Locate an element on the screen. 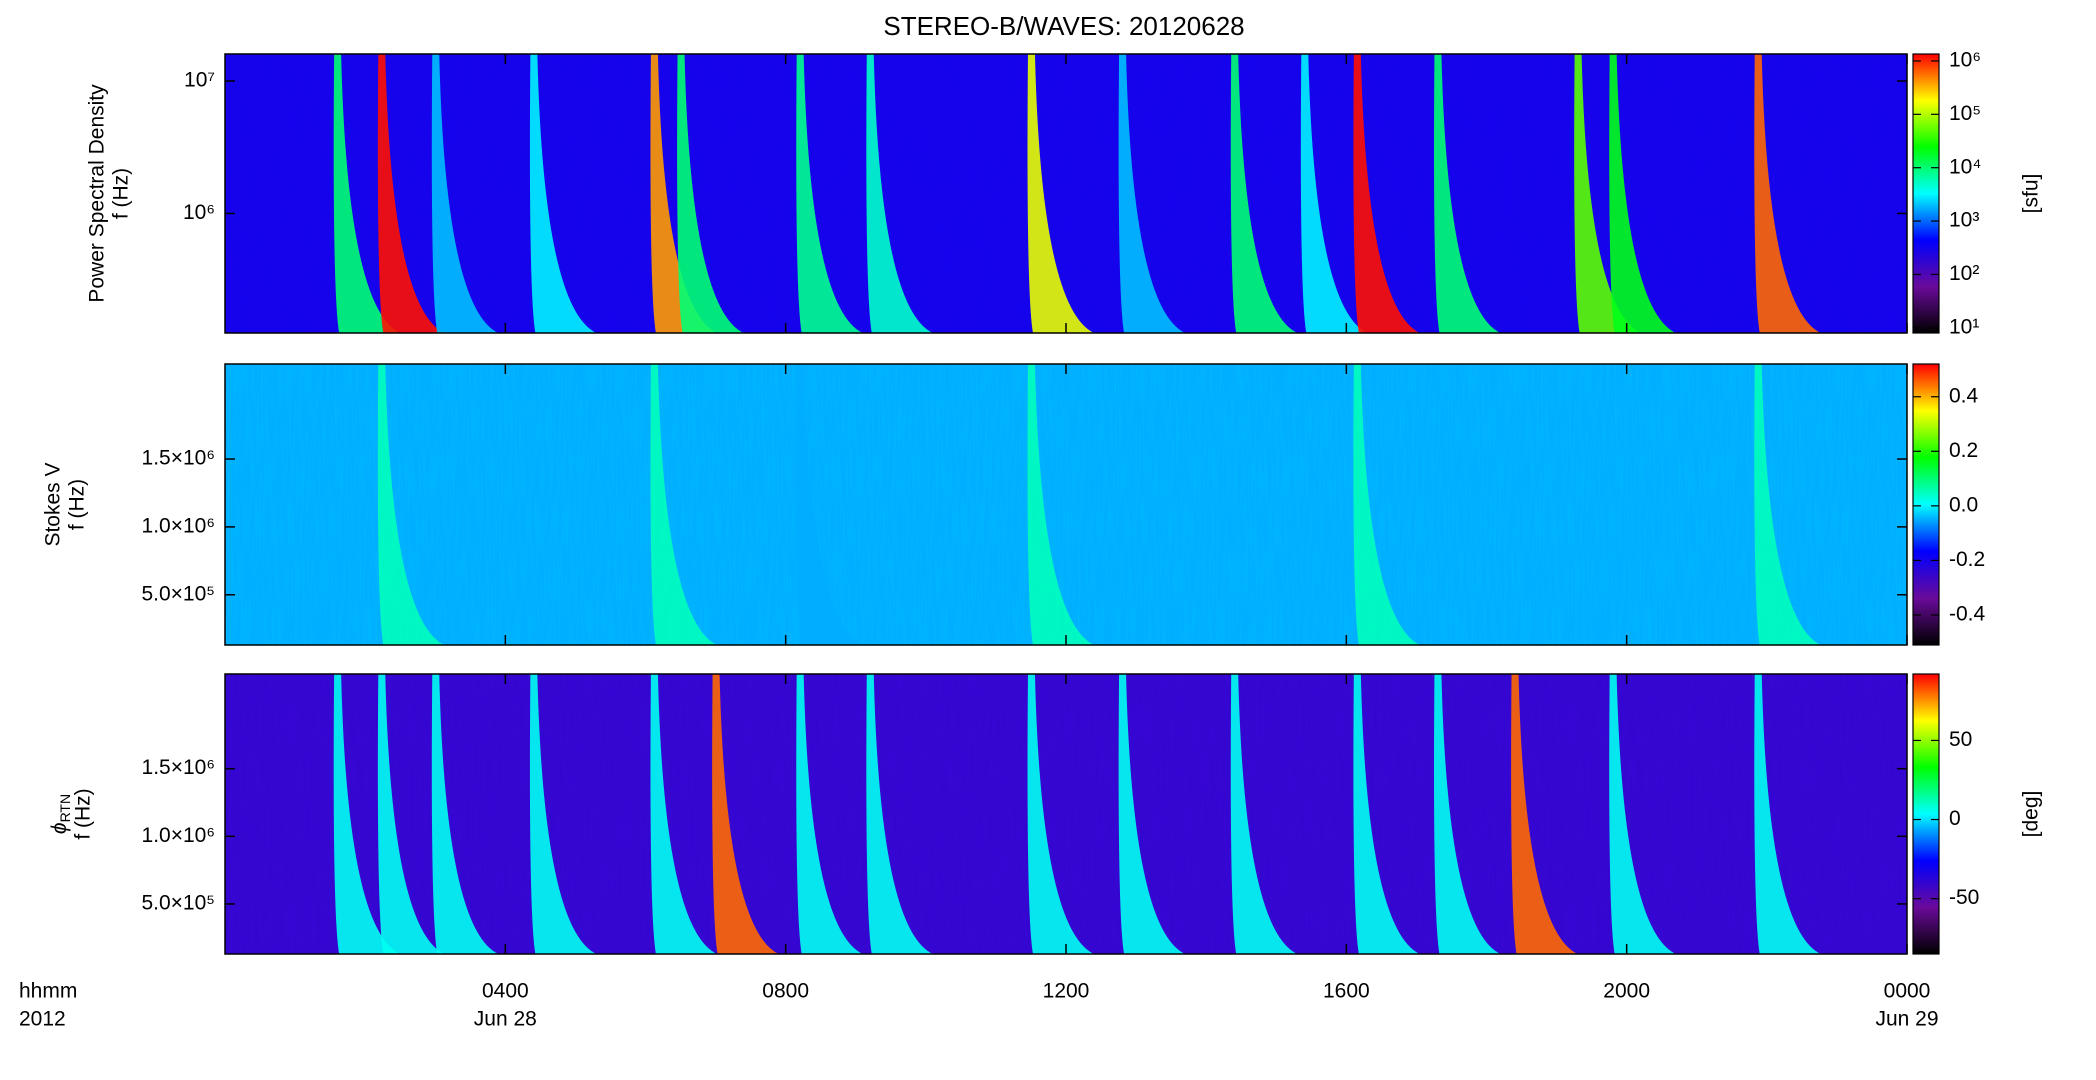 This screenshot has height=1080, width=2096. colorbar-tick-label: -0.2 is located at coordinates (1967, 559).